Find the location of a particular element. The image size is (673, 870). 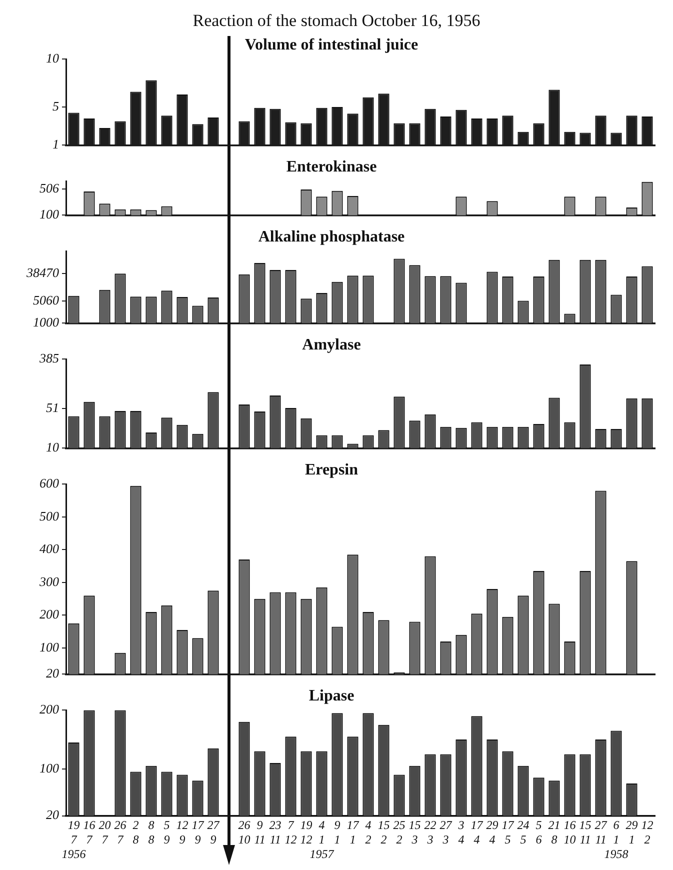

x-tick-label: 12 2 is located at coordinates (647, 832).